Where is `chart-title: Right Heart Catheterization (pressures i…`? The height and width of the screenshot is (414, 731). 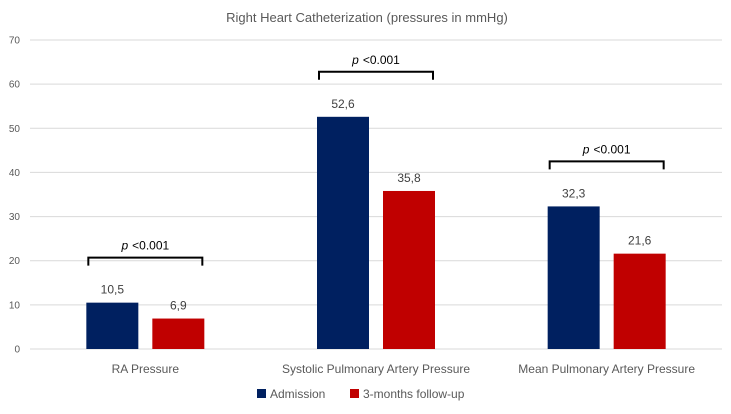
chart-title: Right Heart Catheterization (pressures i… is located at coordinates (367, 17).